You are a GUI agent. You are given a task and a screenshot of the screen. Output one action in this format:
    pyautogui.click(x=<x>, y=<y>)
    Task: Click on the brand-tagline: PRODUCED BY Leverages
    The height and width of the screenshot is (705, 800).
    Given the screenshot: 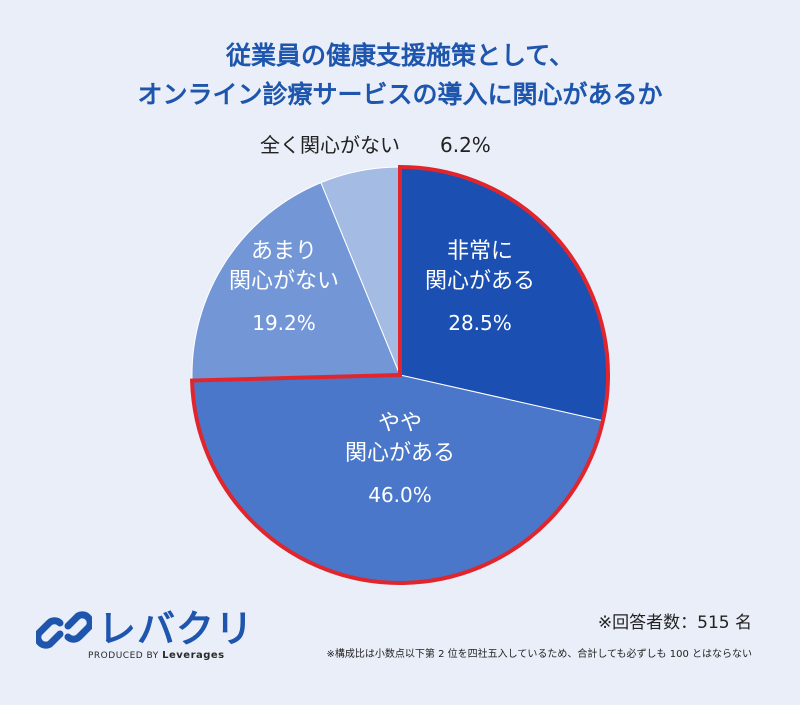 What is the action you would take?
    pyautogui.click(x=156, y=655)
    